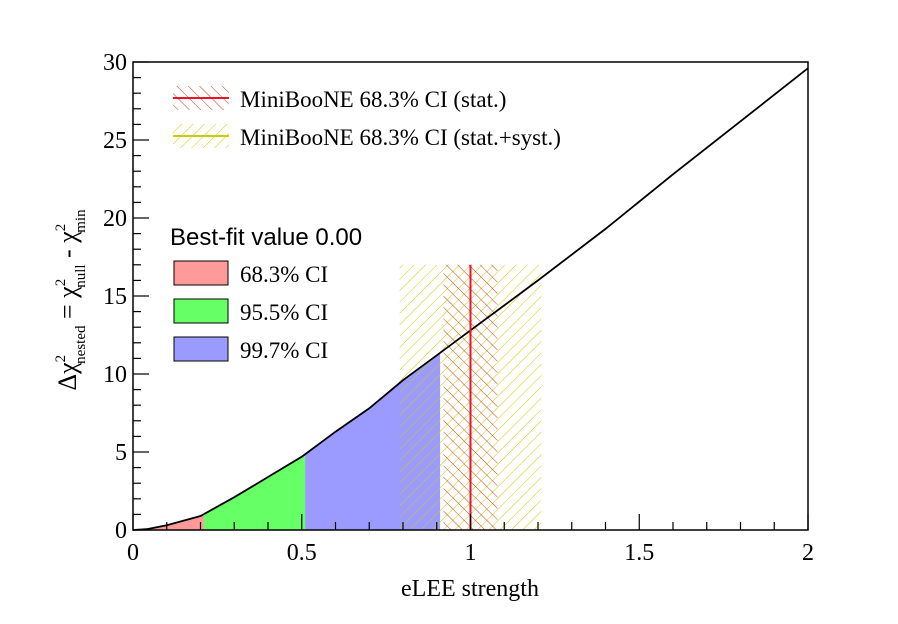 This screenshot has width=898, height=624. Describe the element at coordinates (61, 283) in the screenshot. I see `y-label-sup2: 2` at that location.